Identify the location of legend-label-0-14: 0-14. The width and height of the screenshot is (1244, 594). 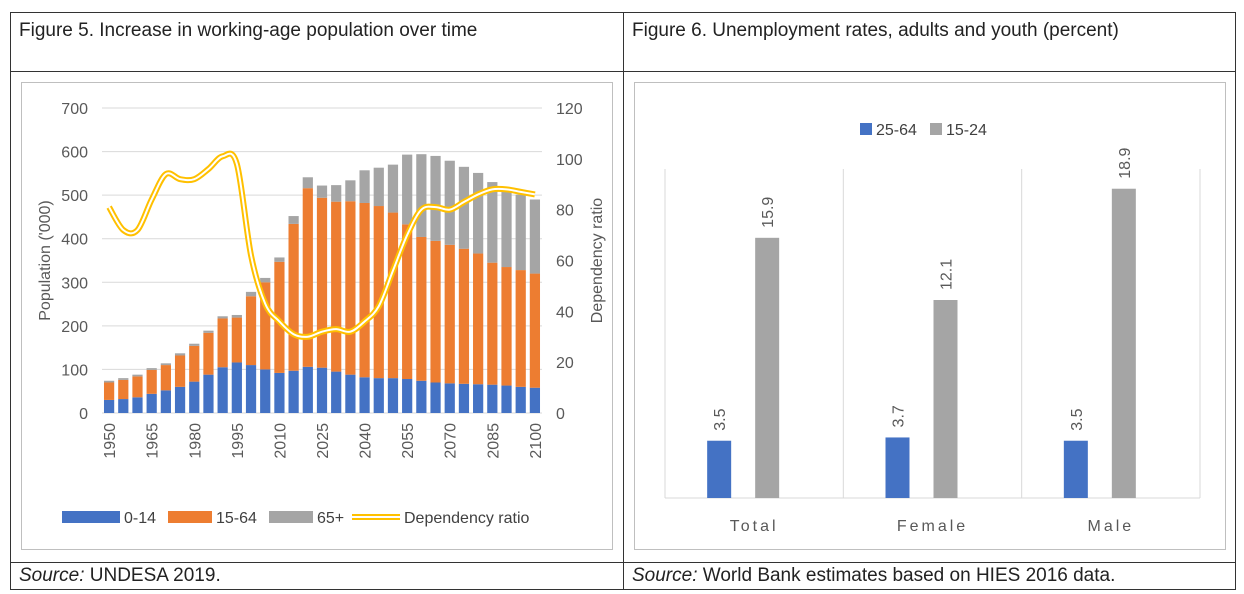
(140, 518).